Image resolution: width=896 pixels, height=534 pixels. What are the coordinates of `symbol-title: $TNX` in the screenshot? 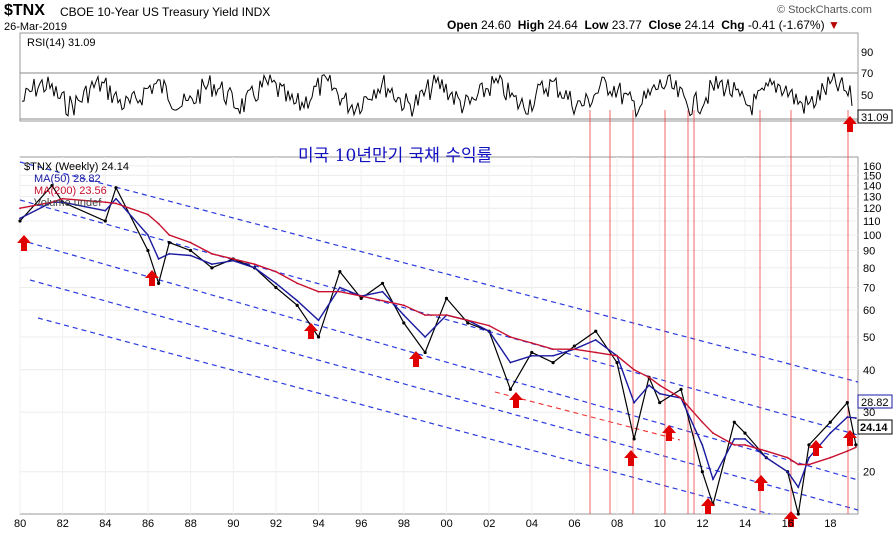 It's located at (24, 10).